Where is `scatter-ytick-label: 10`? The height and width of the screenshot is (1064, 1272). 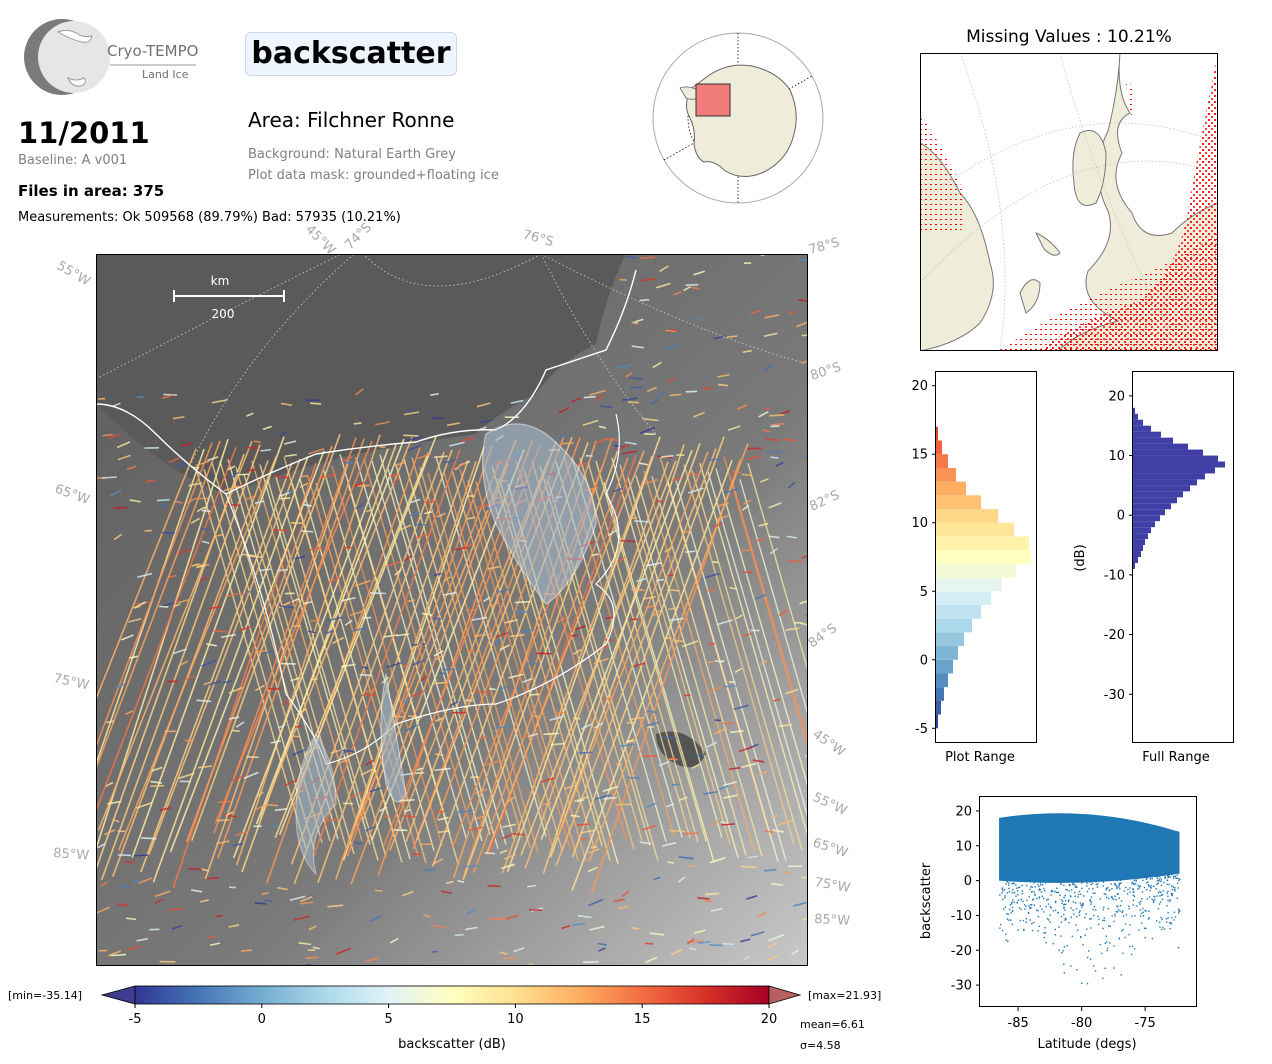
scatter-ytick-label: 10 is located at coordinates (963, 846).